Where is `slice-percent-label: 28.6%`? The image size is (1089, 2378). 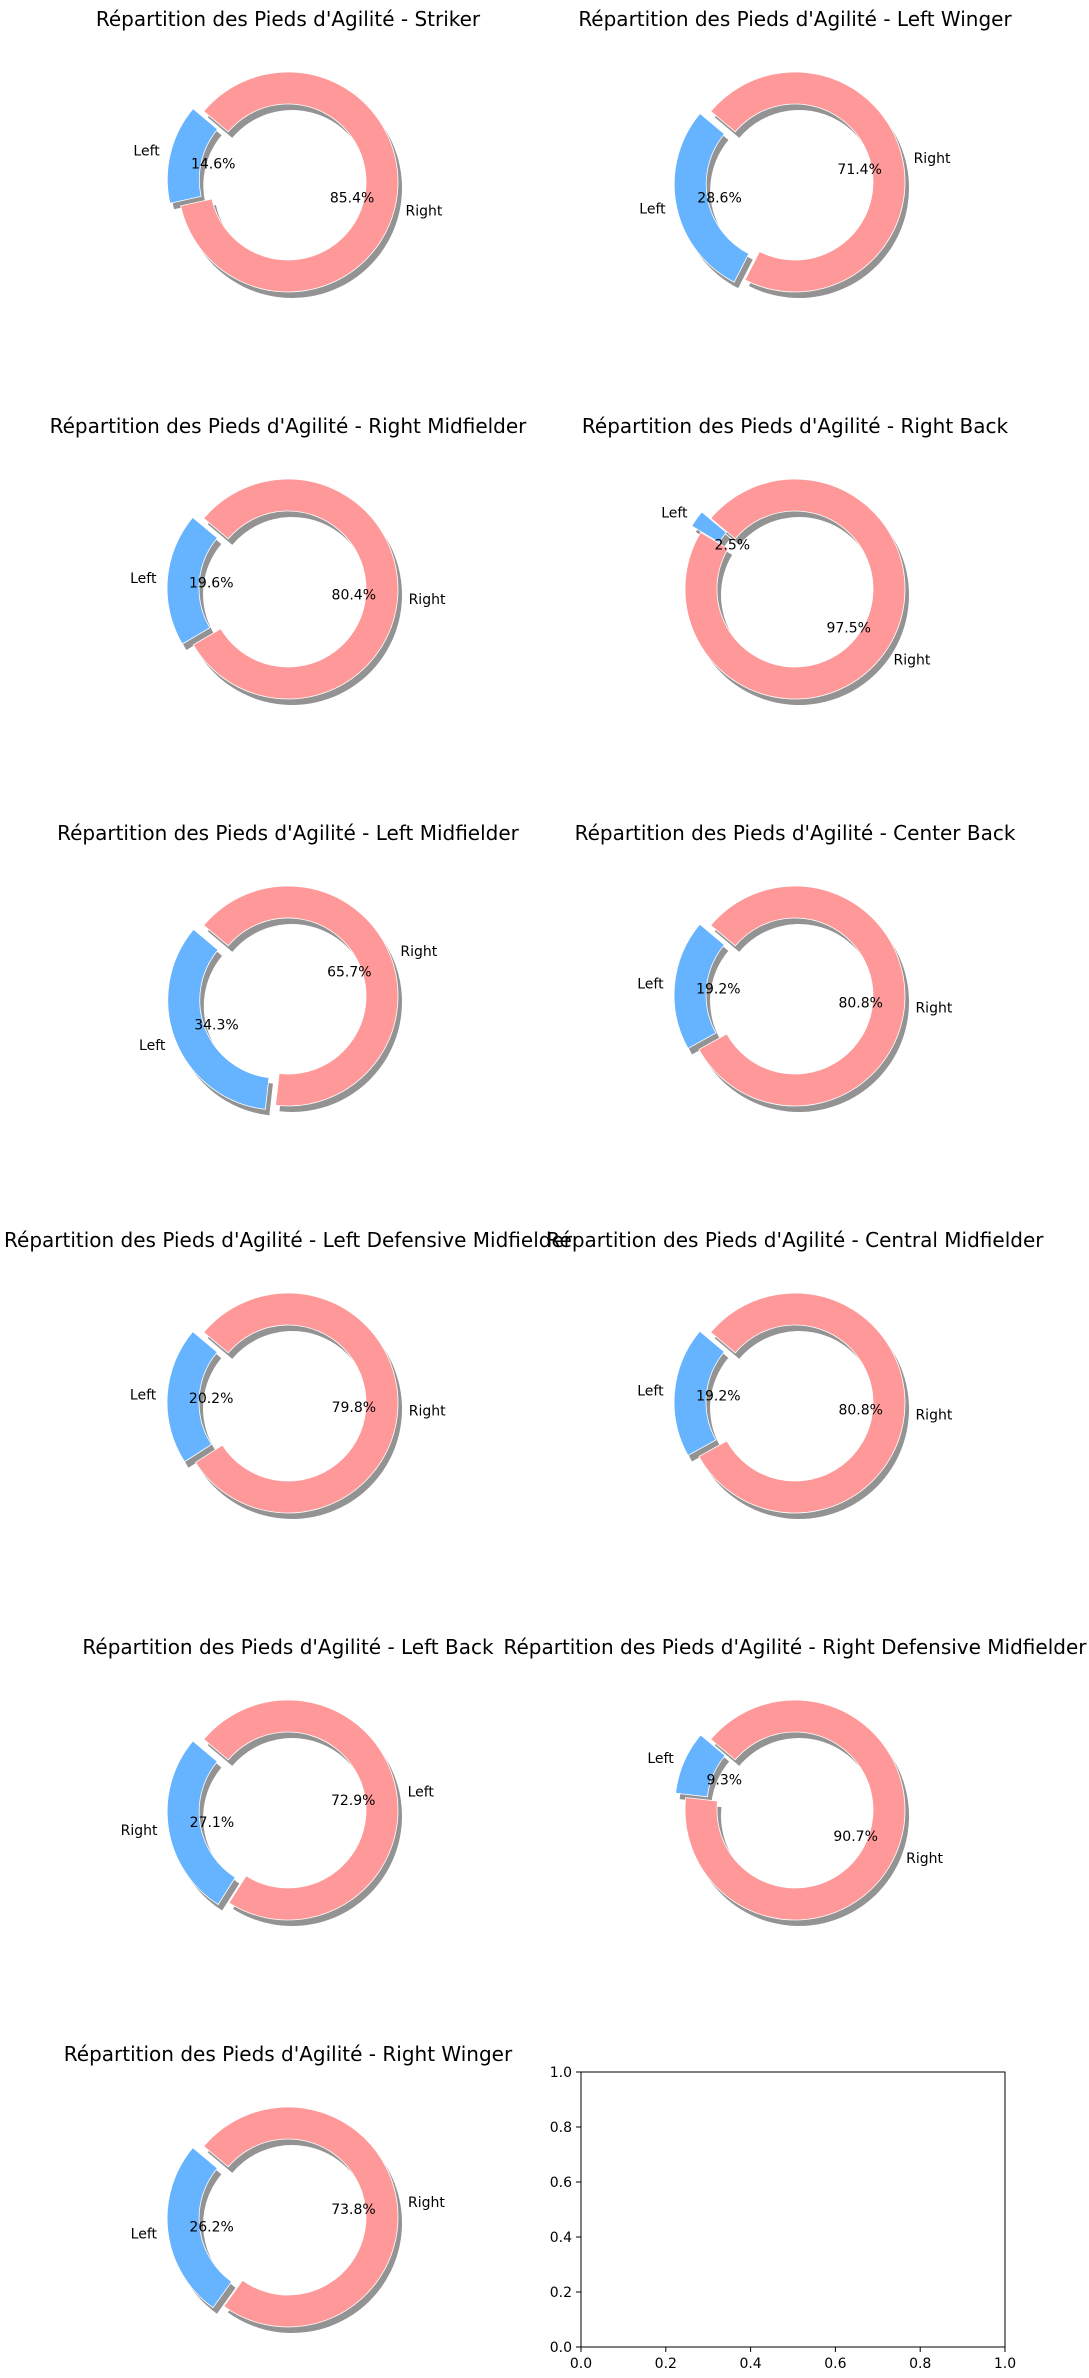 slice-percent-label: 28.6% is located at coordinates (719, 198).